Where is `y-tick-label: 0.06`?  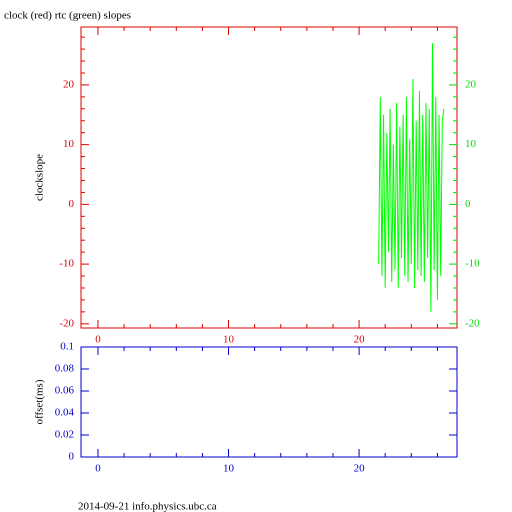 y-tick-label: 0.06 is located at coordinates (65, 391).